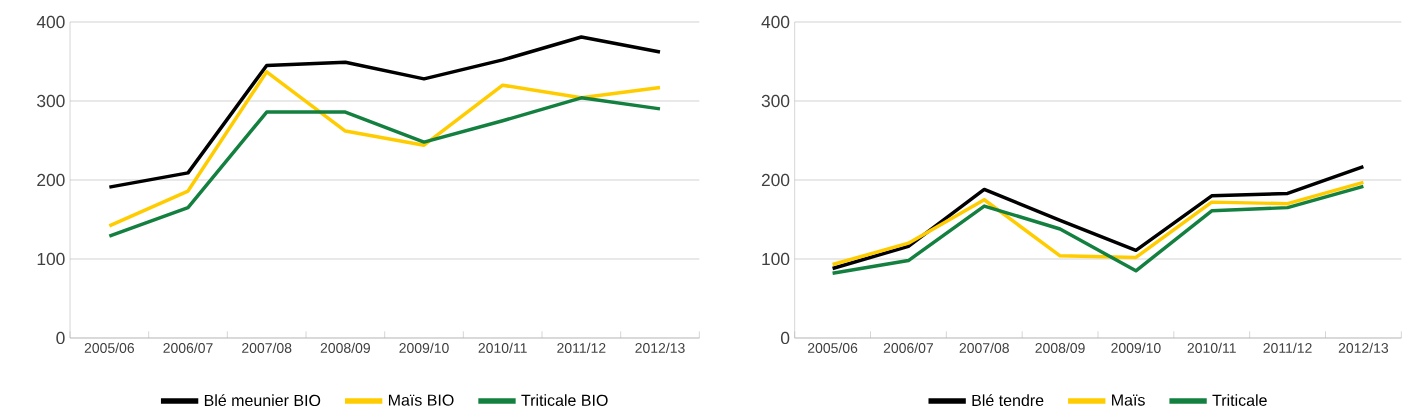 The width and height of the screenshot is (1417, 414). I want to click on legend-label: Blé meunier BIO, so click(262, 400).